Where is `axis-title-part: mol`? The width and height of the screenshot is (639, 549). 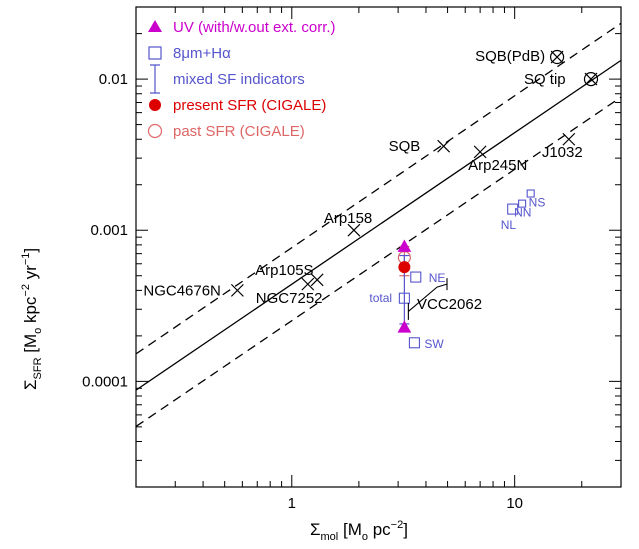
axis-title-part: mol is located at coordinates (330, 537).